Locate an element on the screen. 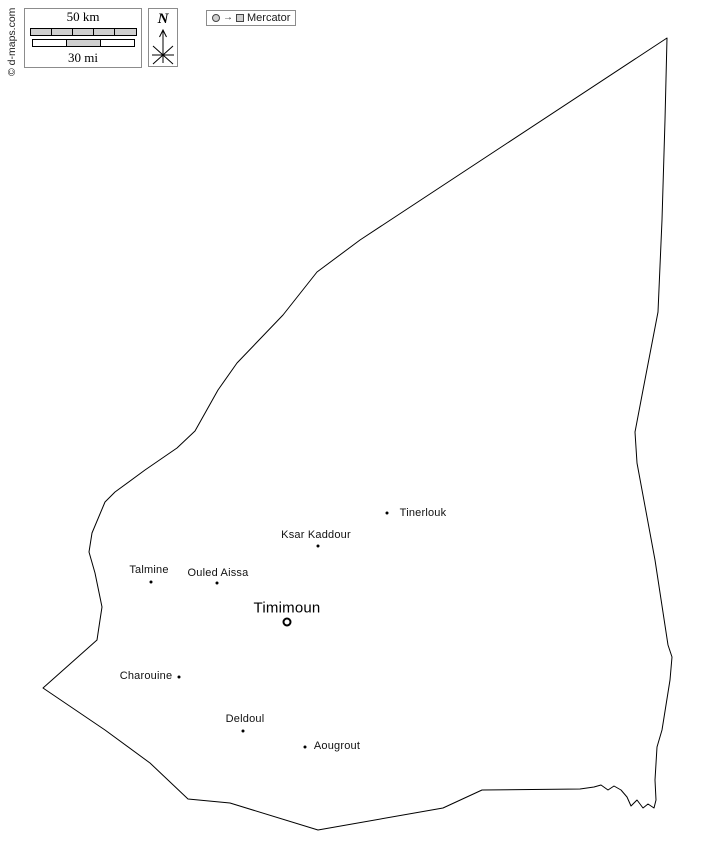  projection-name: Mercator is located at coordinates (269, 18).